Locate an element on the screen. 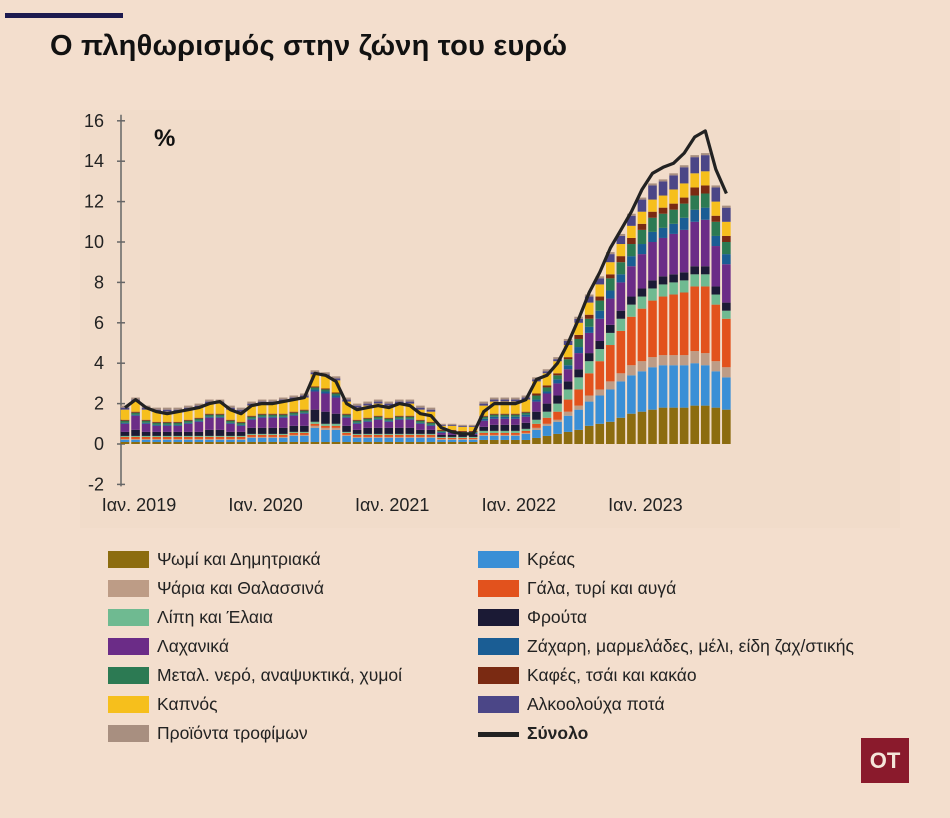 The height and width of the screenshot is (818, 950). legend-label: Λίπη και Έλαια is located at coordinates (215, 617).